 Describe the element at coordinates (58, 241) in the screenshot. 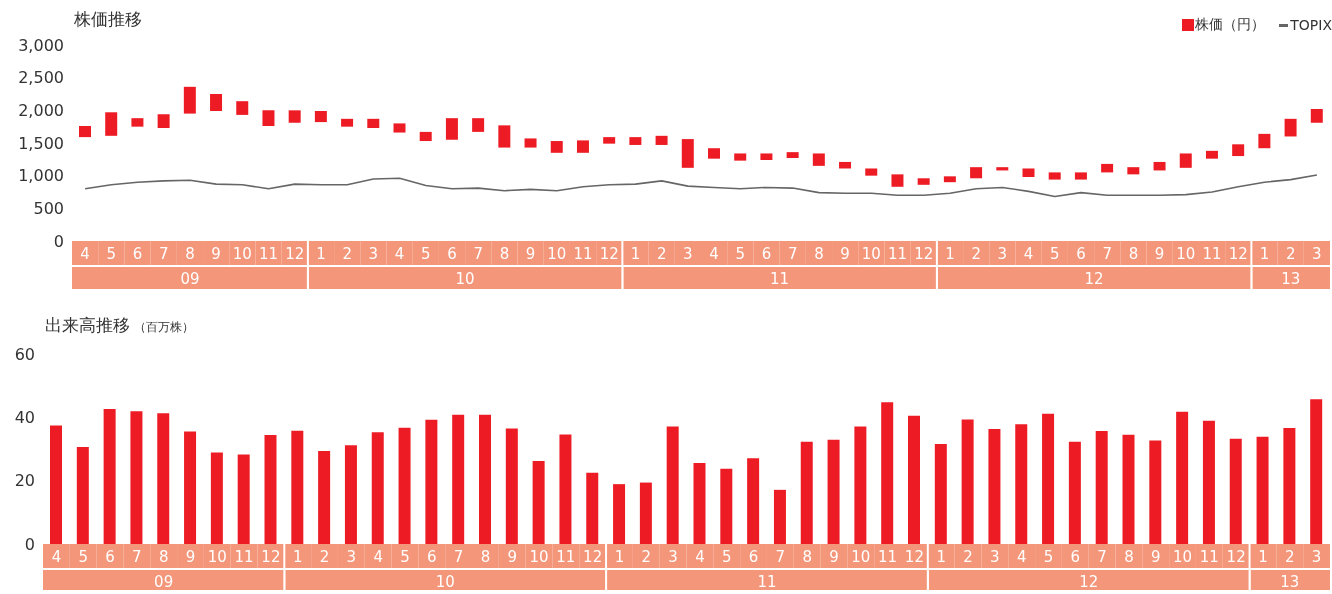

I see `y-tick-label: 0` at that location.